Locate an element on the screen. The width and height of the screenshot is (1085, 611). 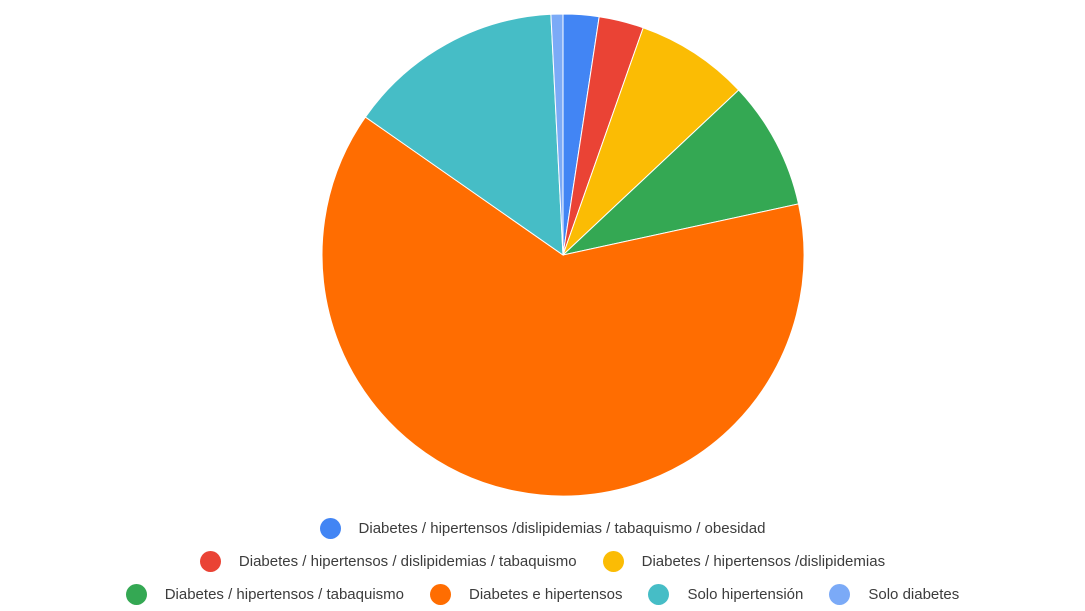
legend-item: Solo diabetes is located at coordinates (894, 594).